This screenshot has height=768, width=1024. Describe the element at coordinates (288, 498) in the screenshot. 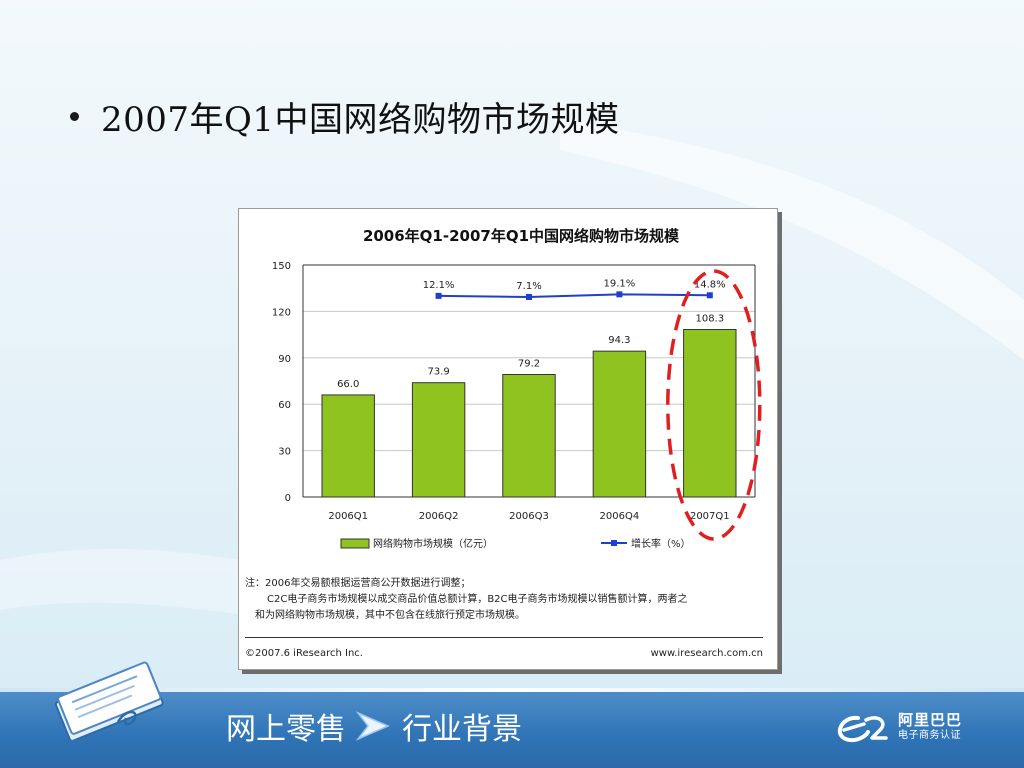

I see `y-tick-label: 0` at that location.